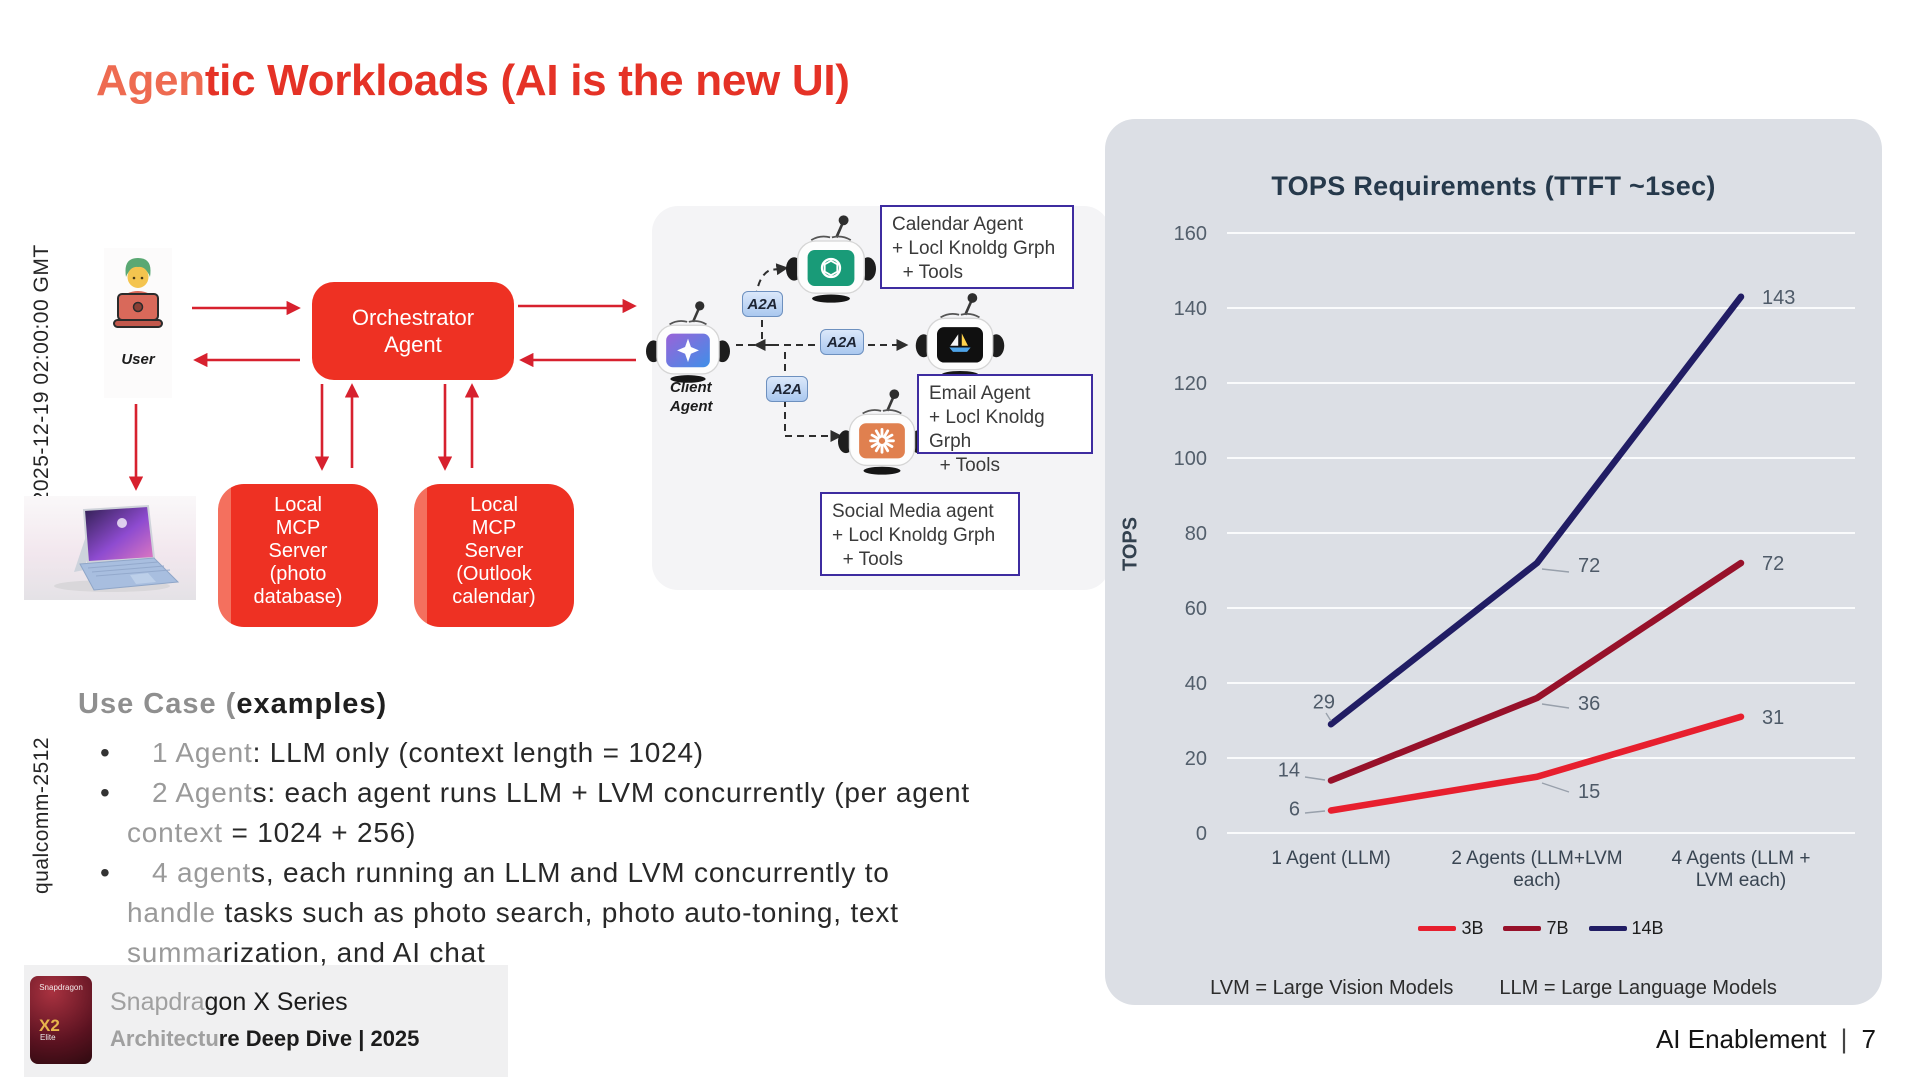 The width and height of the screenshot is (1920, 1080). Describe the element at coordinates (1190, 309) in the screenshot. I see `y-tick-label: 140` at that location.